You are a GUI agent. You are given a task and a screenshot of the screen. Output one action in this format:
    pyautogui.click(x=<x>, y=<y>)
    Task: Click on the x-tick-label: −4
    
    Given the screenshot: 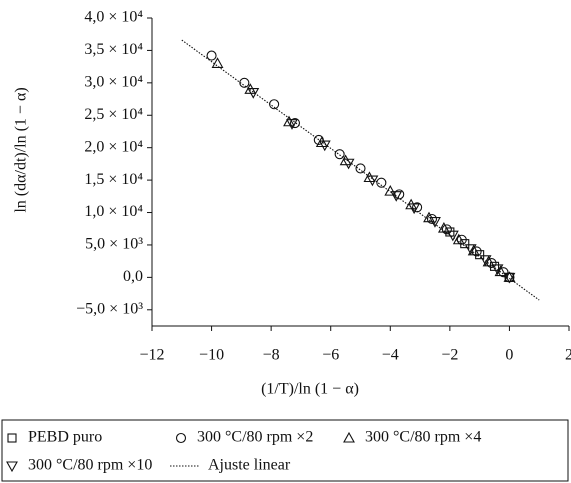 What is the action you would take?
    pyautogui.click(x=390, y=355)
    